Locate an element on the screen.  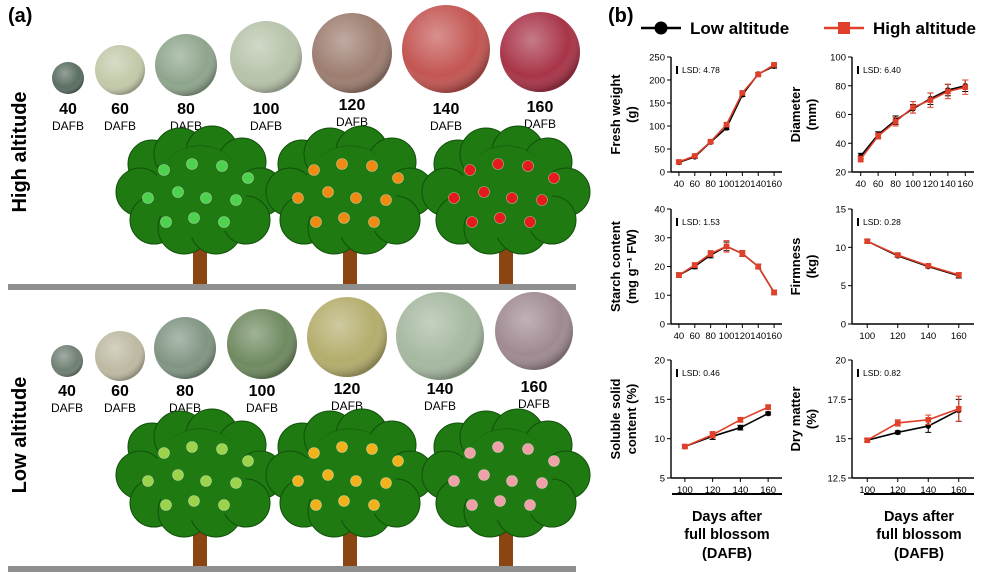
high-fruit-unit-160: DAFB is located at coordinates (540, 124).